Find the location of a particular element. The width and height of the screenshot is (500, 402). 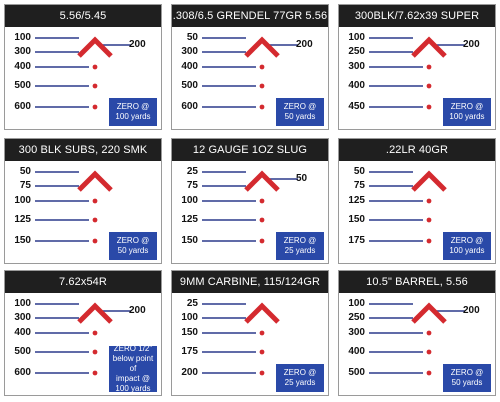

reticle-body: 100 250 300 400 450 200 ZERO @100 yards is located at coordinates (417, 78).